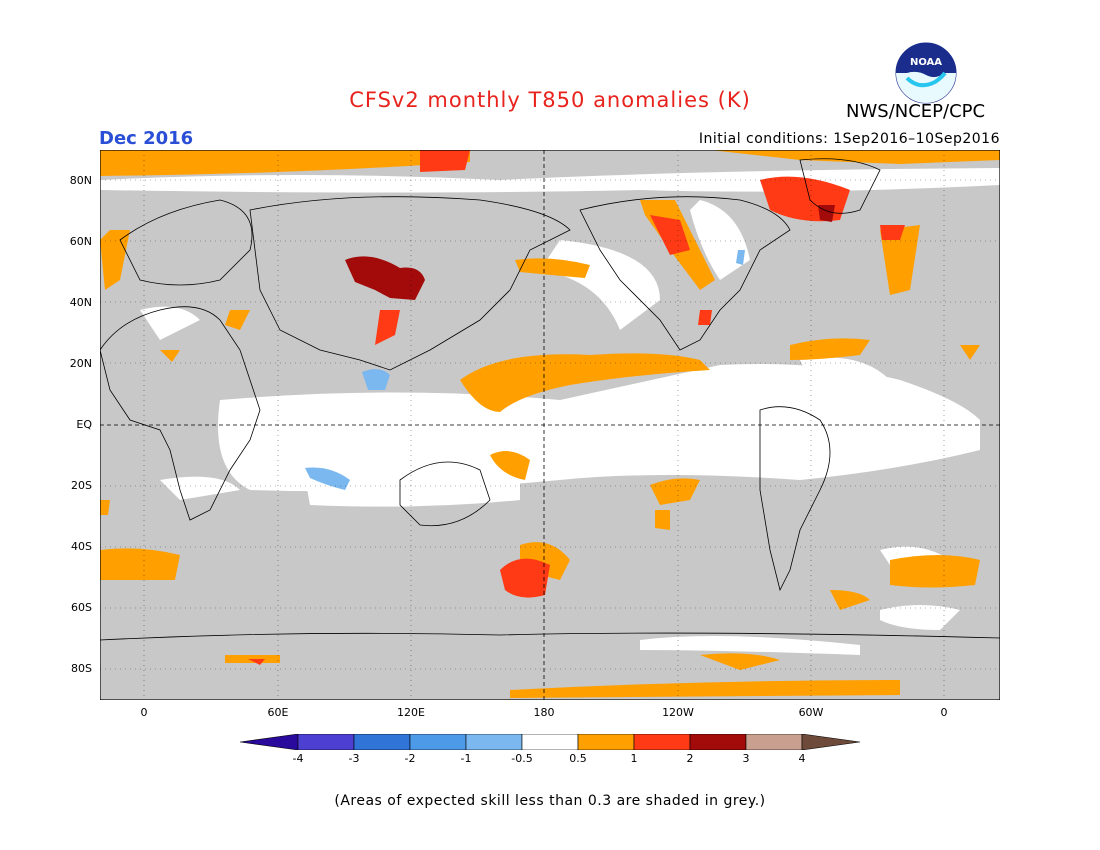 This screenshot has height=850, width=1100. I want to click on lon-label-0: 0, so click(144, 712).